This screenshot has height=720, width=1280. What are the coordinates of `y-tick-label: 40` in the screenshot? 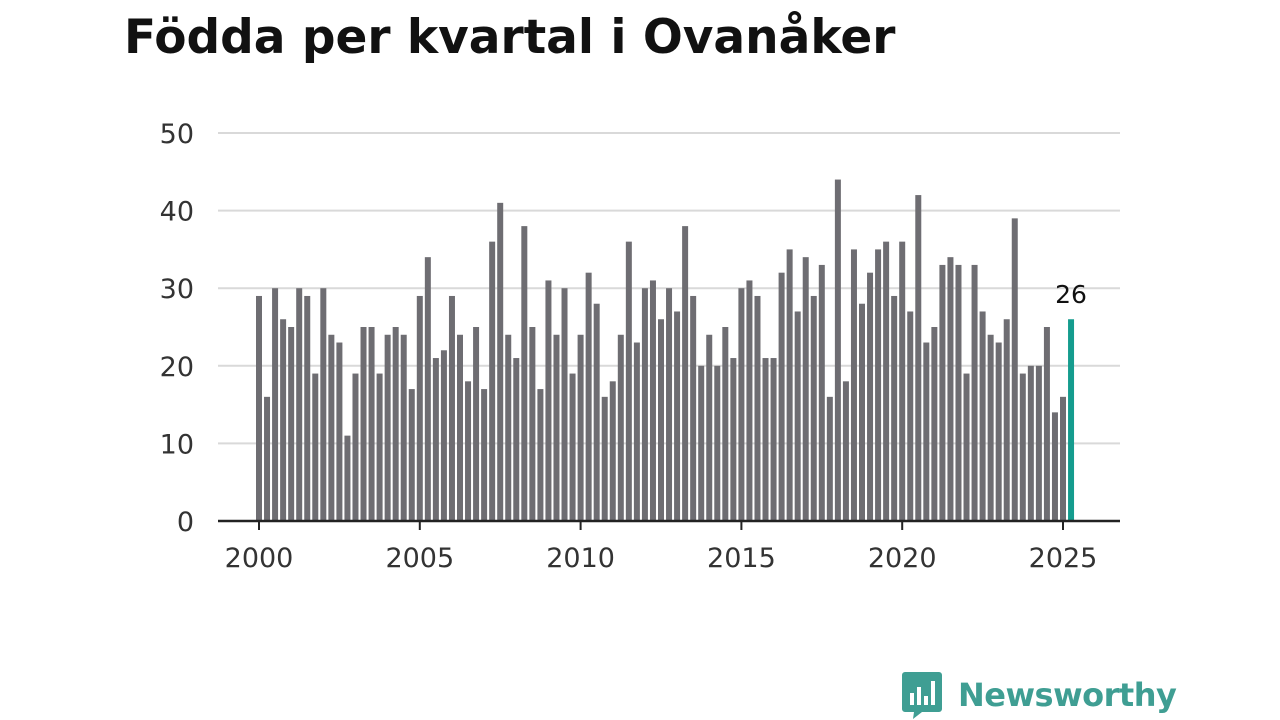 It's located at (177, 212).